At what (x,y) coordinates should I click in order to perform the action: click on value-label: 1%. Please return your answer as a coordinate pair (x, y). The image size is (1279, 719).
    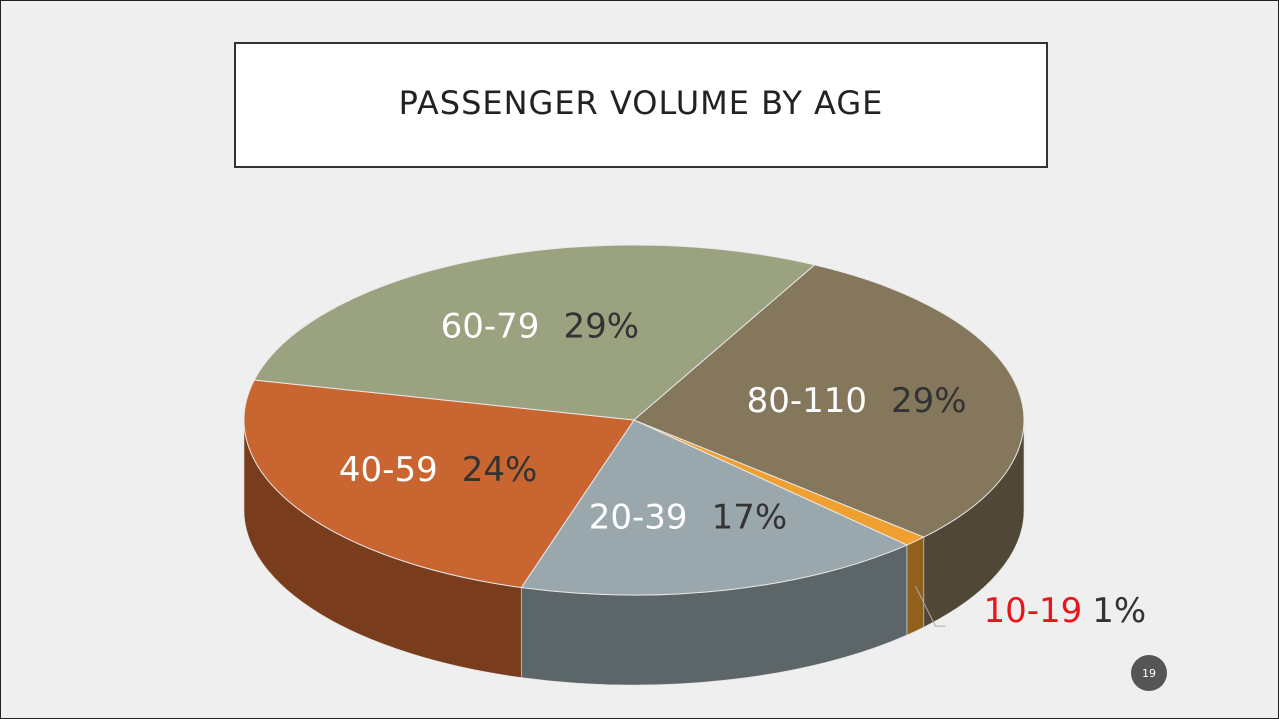
    Looking at the image, I should click on (1119, 611).